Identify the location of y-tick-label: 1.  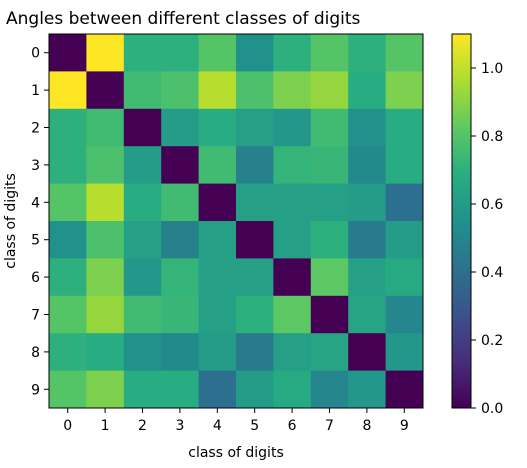
(35, 91).